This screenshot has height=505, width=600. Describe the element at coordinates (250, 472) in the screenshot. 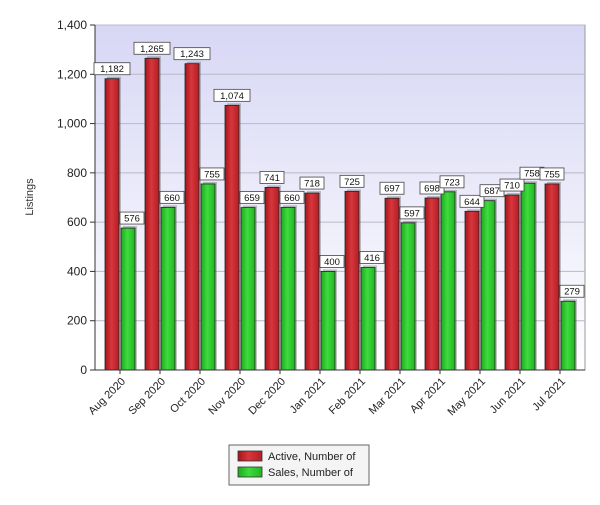

I see `legend-swatch-sales` at that location.